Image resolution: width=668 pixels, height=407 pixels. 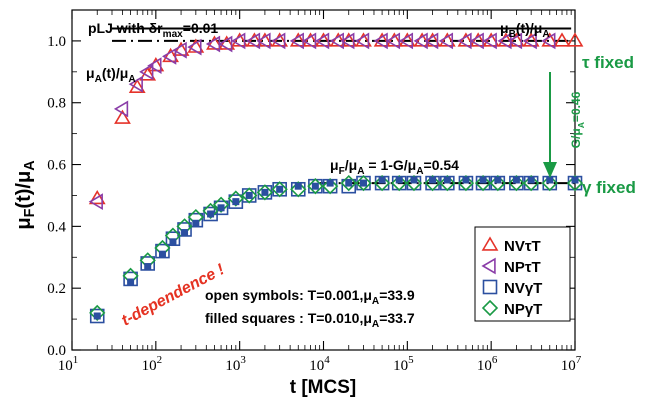 What do you see at coordinates (577, 119) in the screenshot?
I see `gap-arrow-label: G/μA​=0.46` at bounding box center [577, 119].